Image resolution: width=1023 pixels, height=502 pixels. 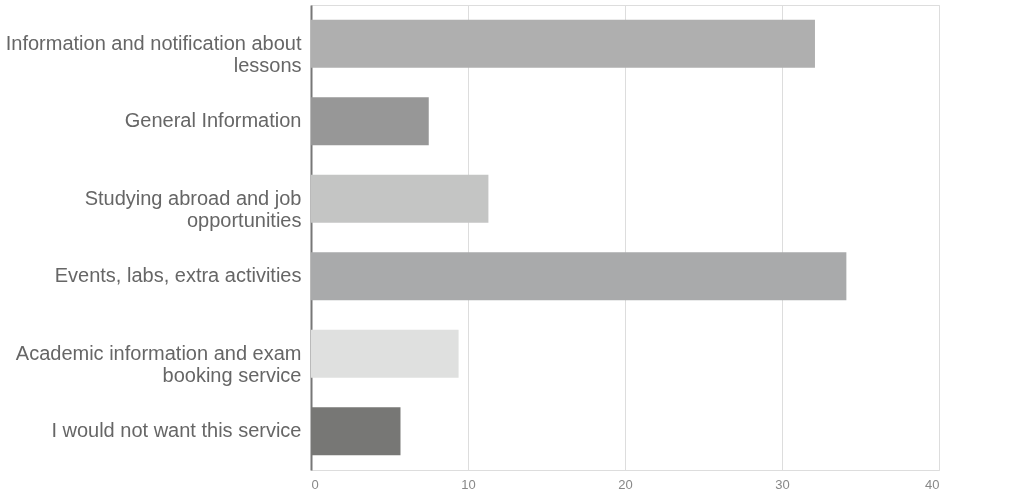 I want to click on y-tick-label: Academic information and exam booking service, so click(x=158, y=363).